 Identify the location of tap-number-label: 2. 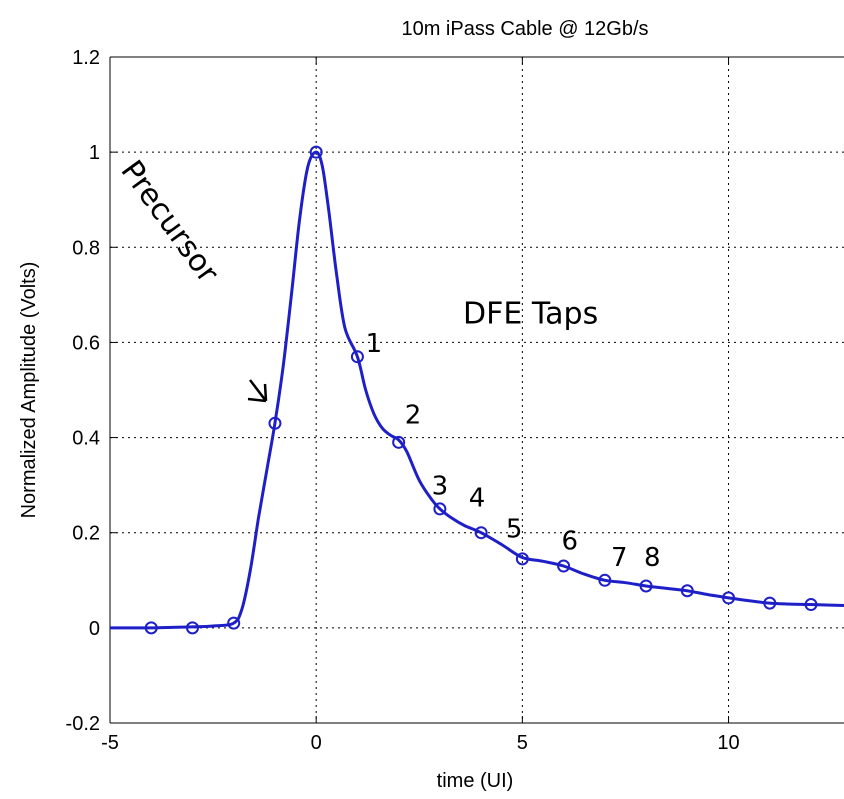
(413, 415).